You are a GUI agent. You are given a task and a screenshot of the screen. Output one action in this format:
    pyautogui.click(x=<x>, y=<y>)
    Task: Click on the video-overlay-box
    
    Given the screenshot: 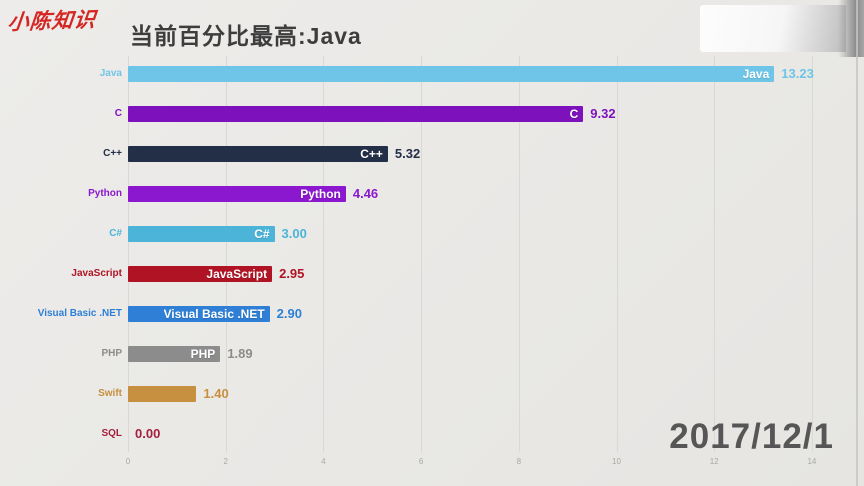 What is the action you would take?
    pyautogui.click(x=773, y=28)
    